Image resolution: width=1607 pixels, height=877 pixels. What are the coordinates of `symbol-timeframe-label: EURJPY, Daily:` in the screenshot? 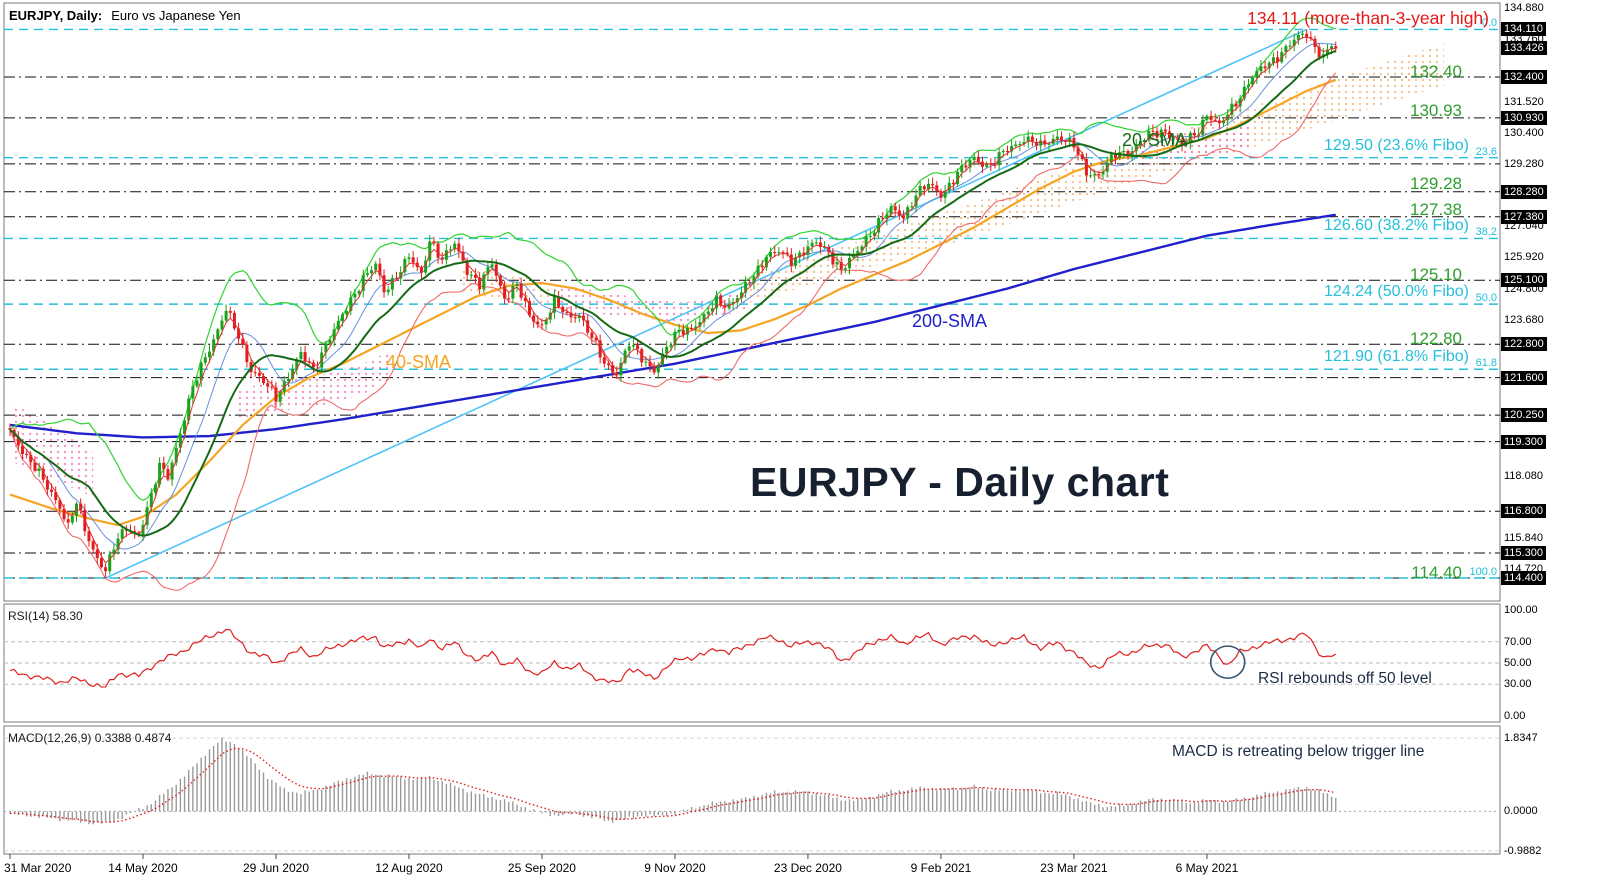 It's located at (56, 15).